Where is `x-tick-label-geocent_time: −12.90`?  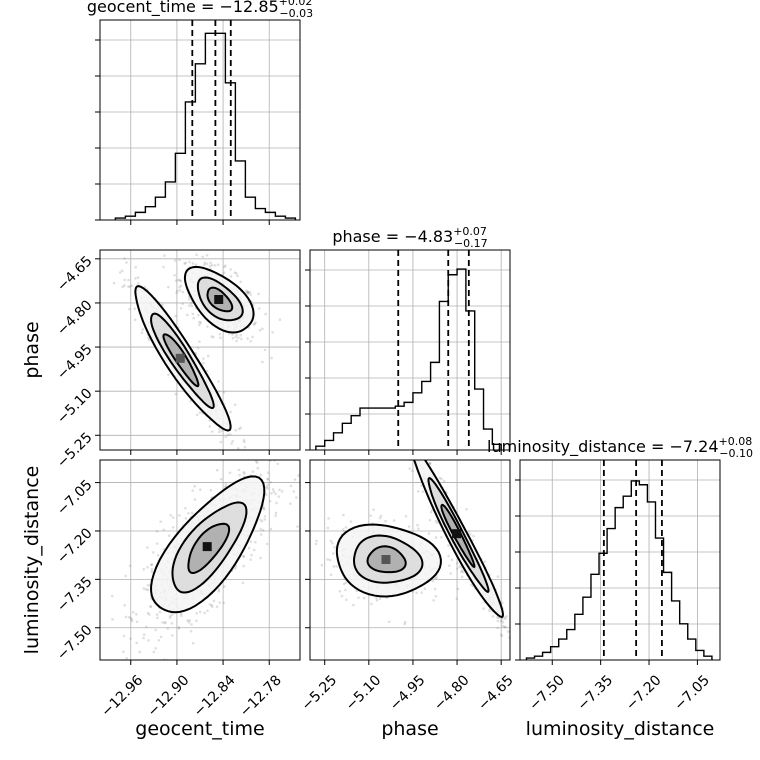
x-tick-label-geocent_time: −12.90 is located at coordinates (169, 696).